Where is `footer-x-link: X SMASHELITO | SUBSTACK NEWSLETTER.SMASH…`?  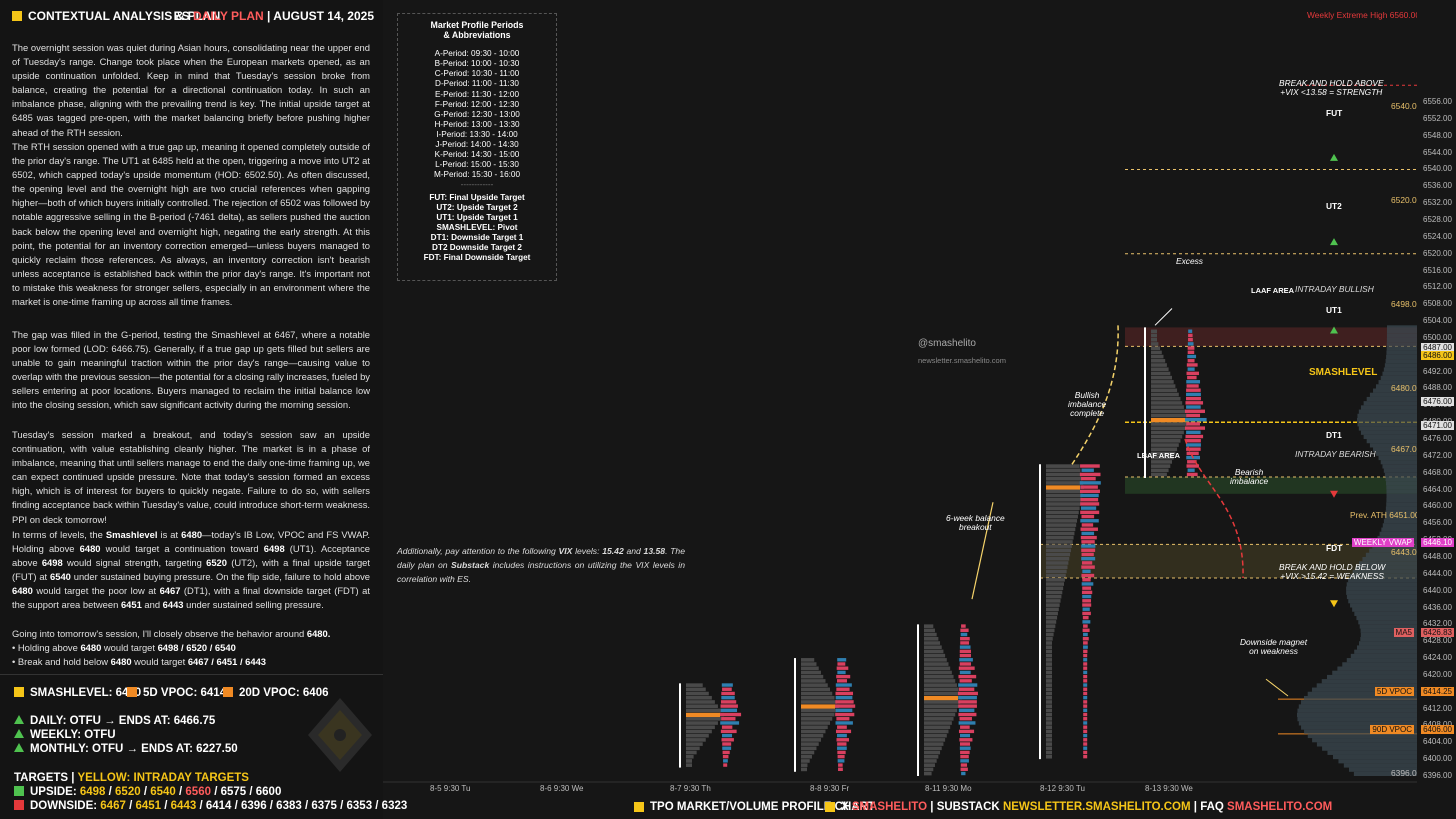 footer-x-link: X SMASHELITO | SUBSTACK NEWSLETTER.SMASH… is located at coordinates (1078, 807).